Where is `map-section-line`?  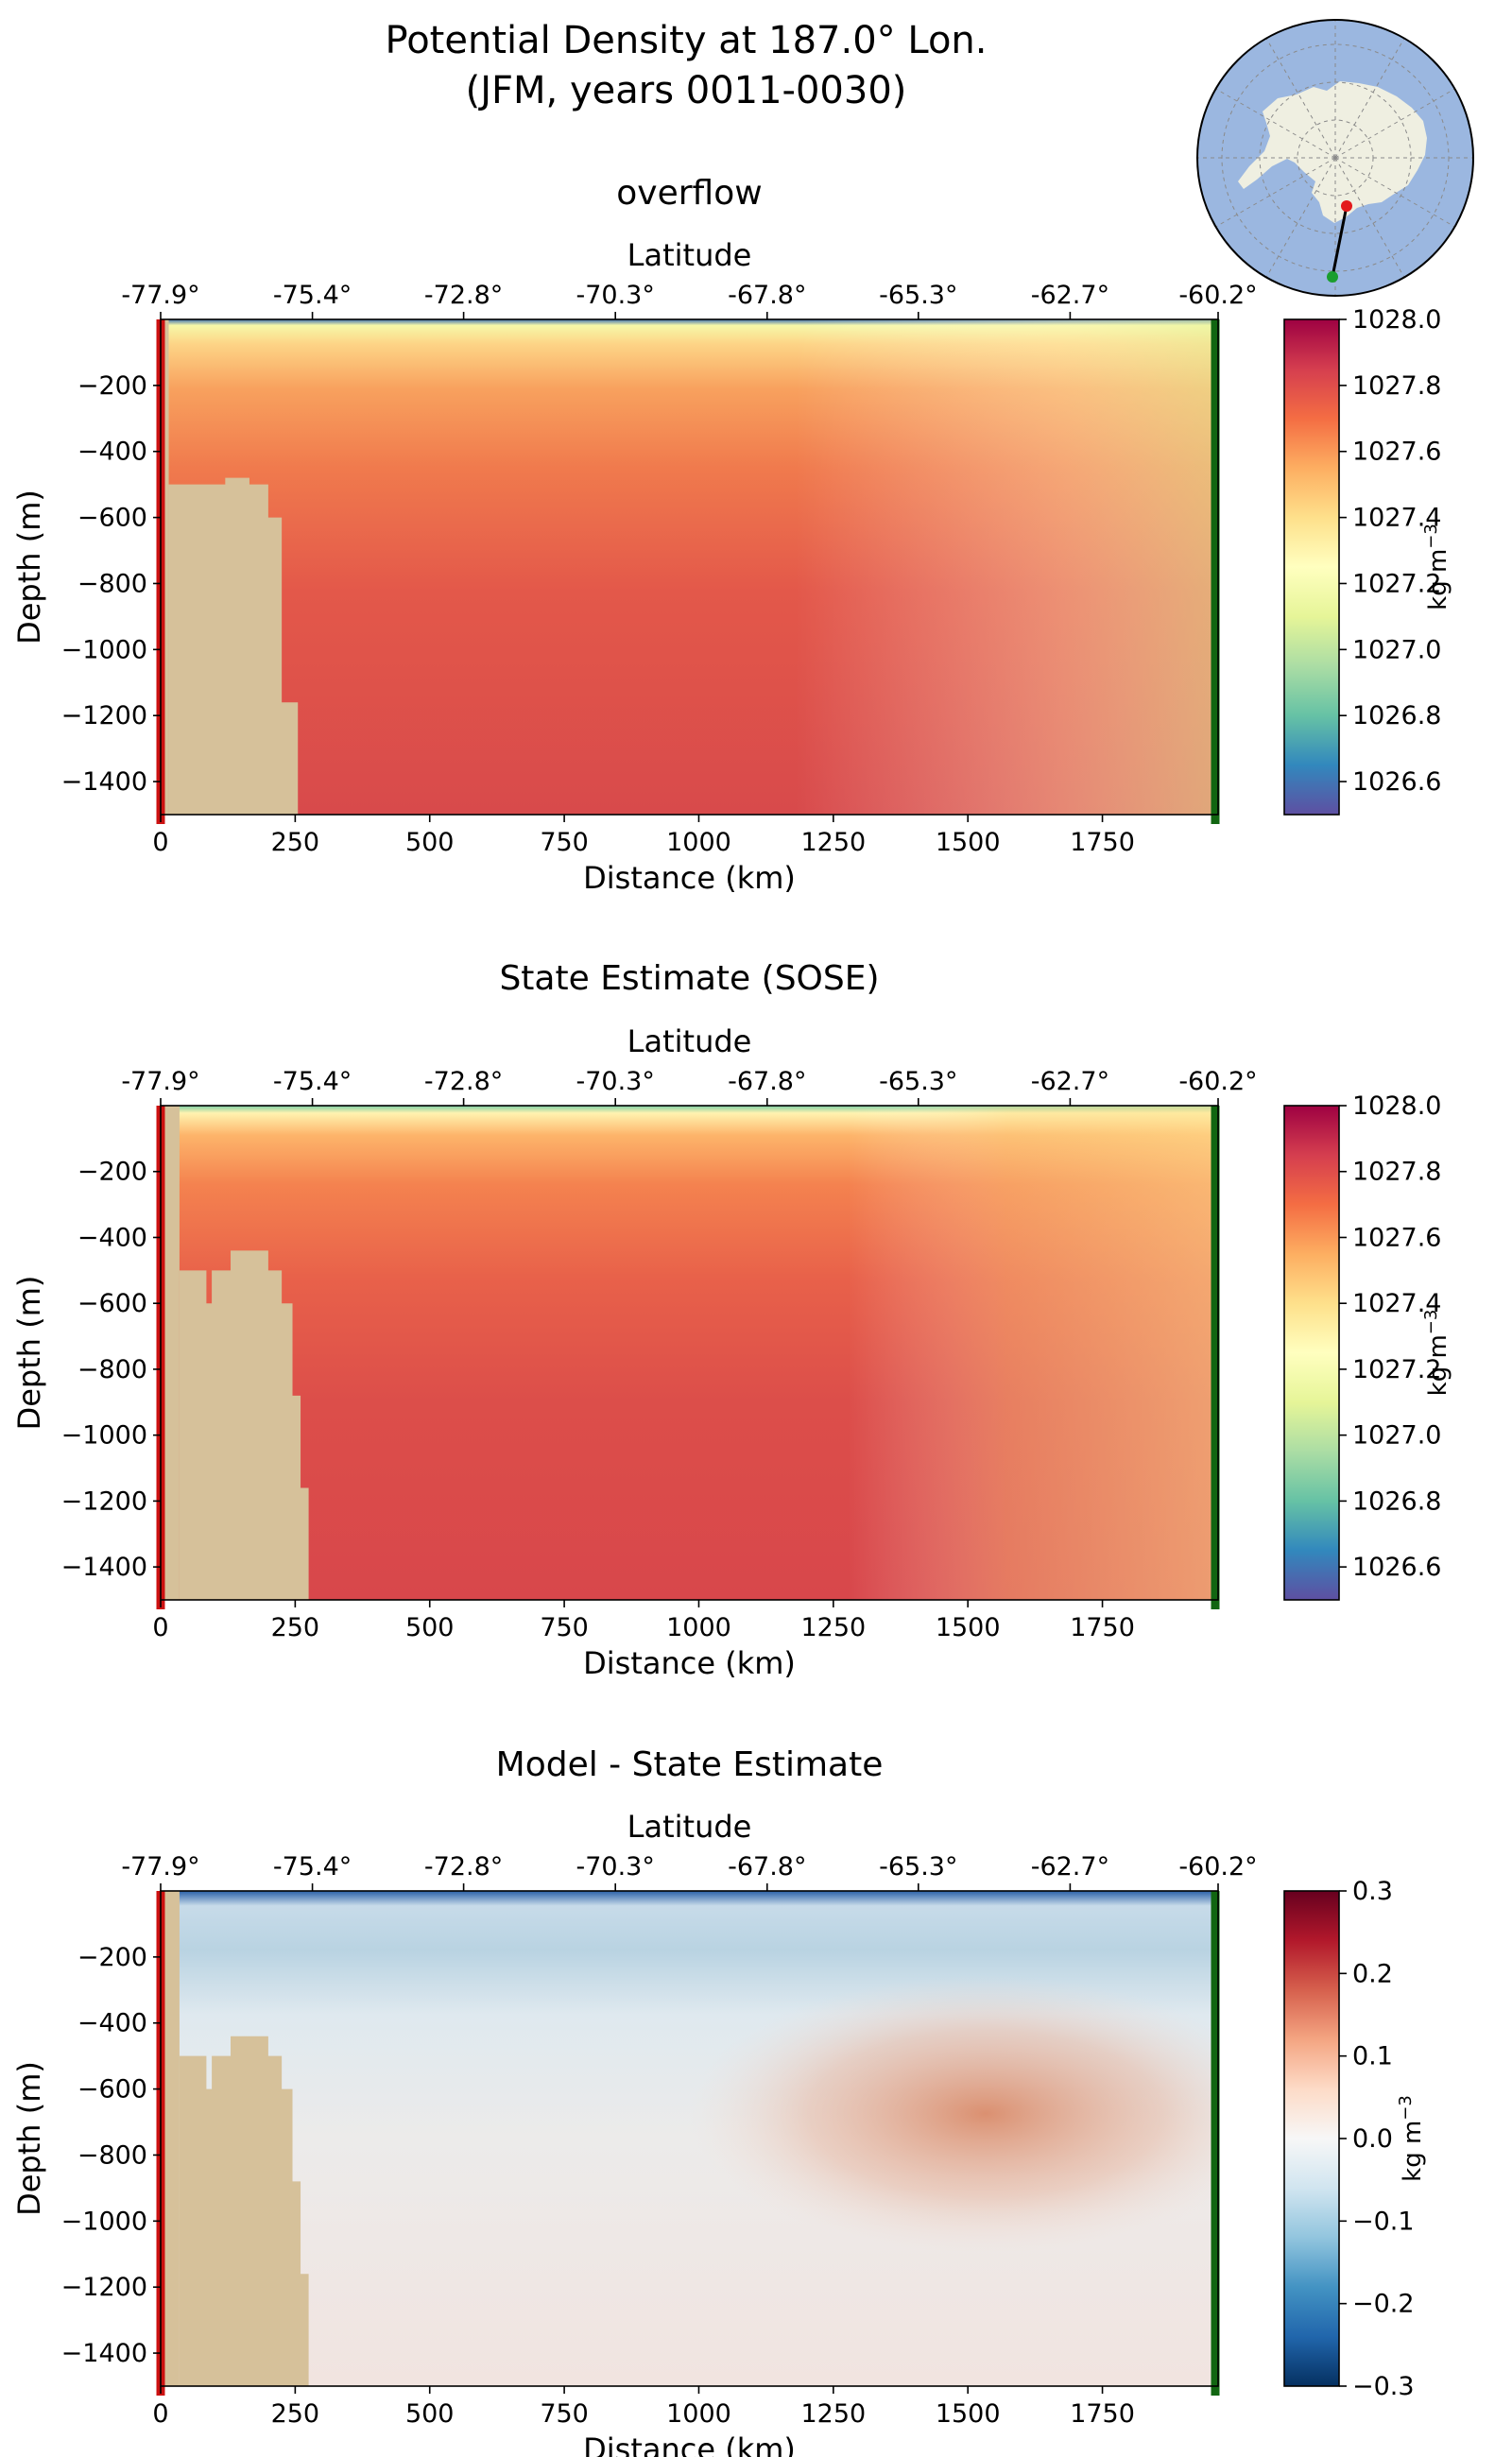 map-section-line is located at coordinates (1340, 241).